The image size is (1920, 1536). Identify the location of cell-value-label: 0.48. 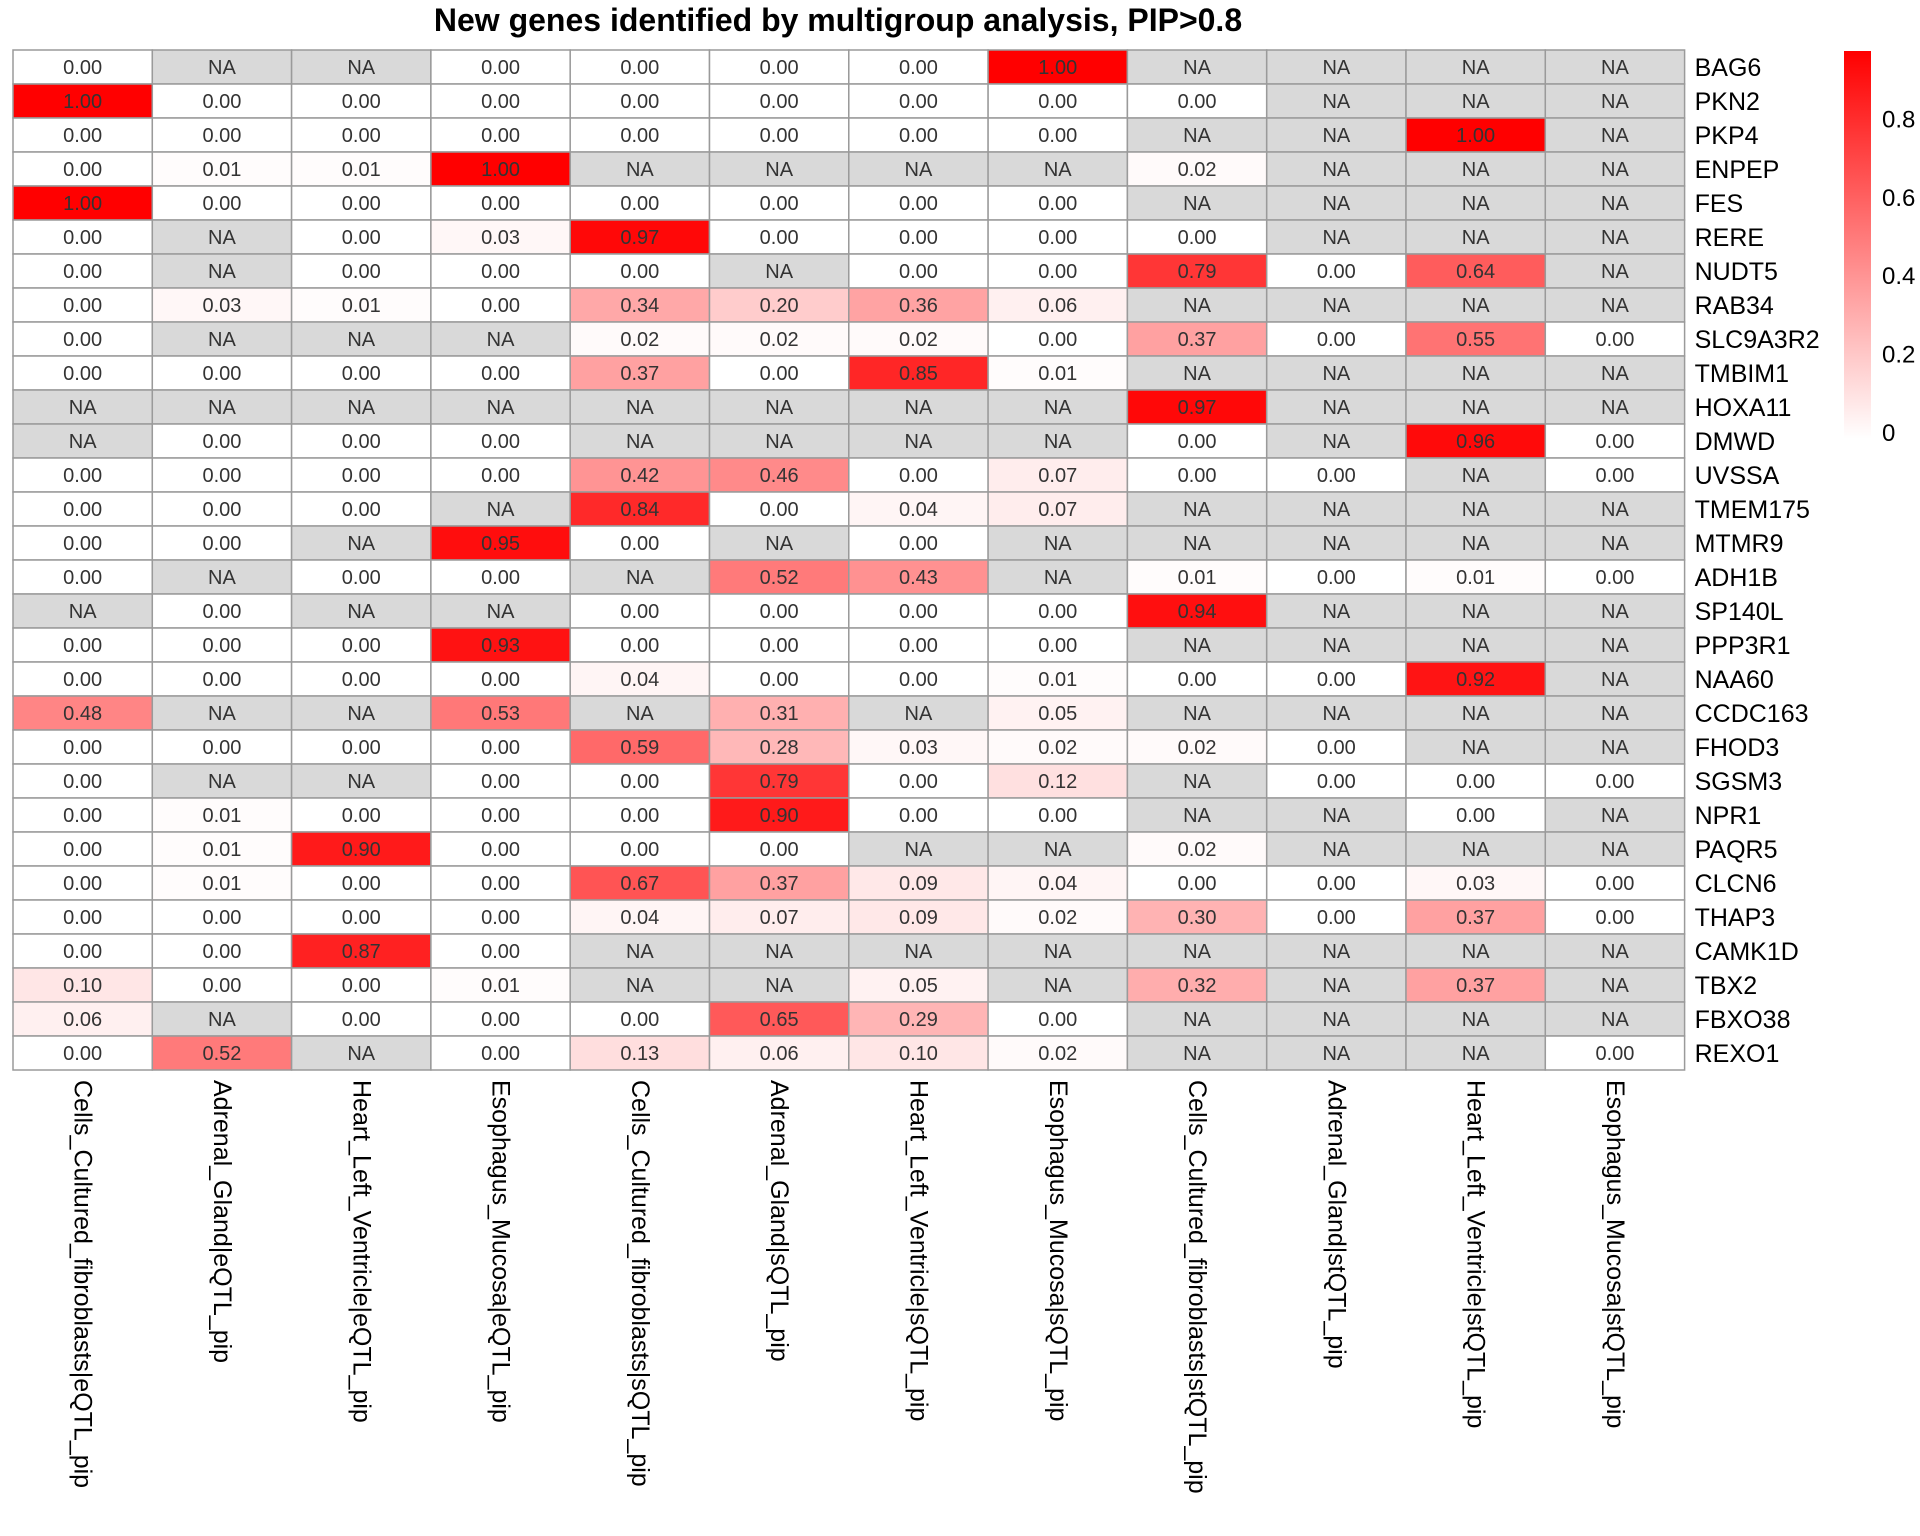
(82, 714).